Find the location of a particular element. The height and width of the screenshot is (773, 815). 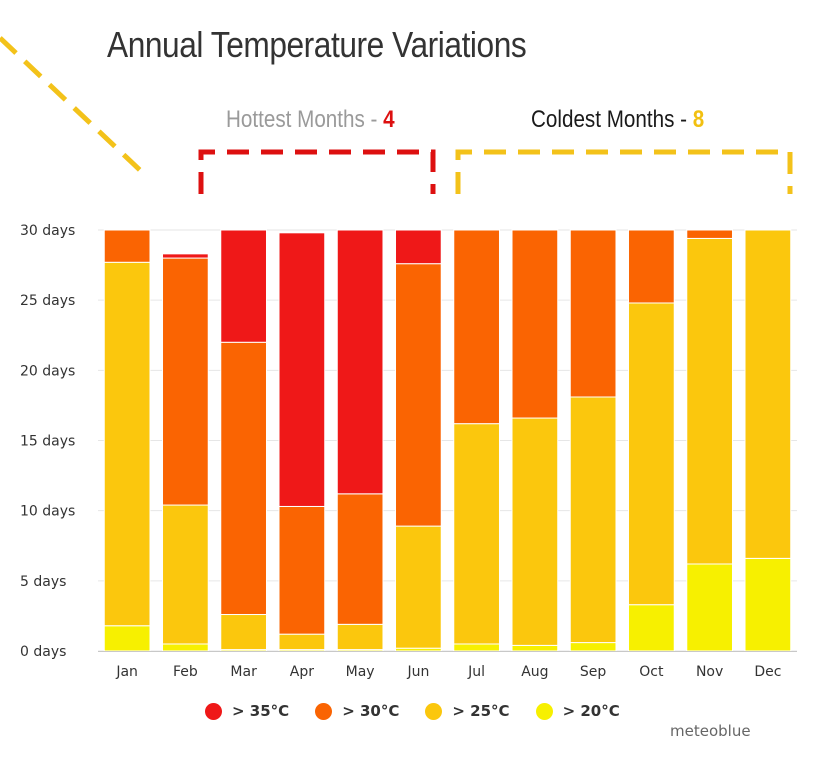

coldest-months-bracket is located at coordinates (624, 171).